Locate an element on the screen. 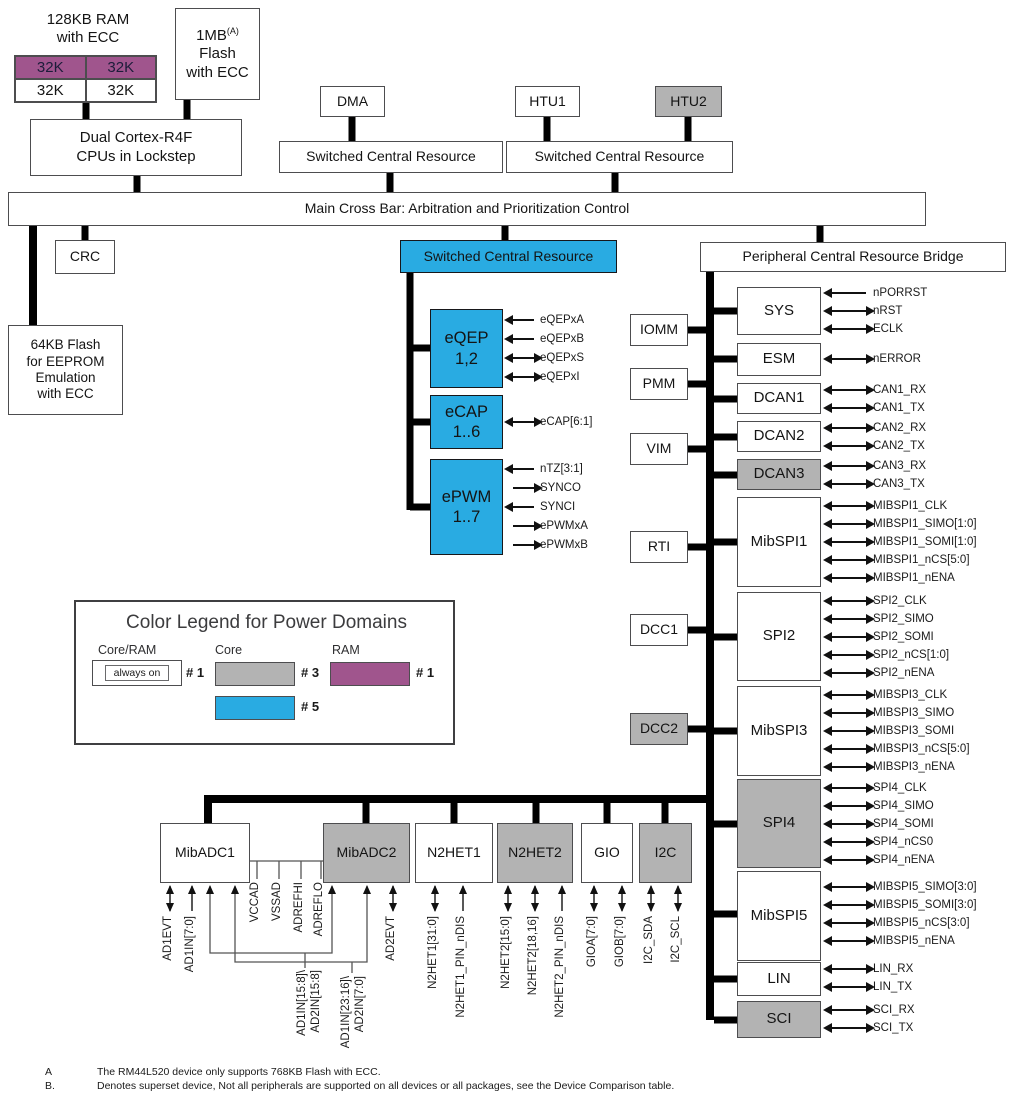 Image resolution: width=1010 pixels, height=1100 pixels. signal-row: MIBSPI3_nCS[5:0] is located at coordinates (896, 749).